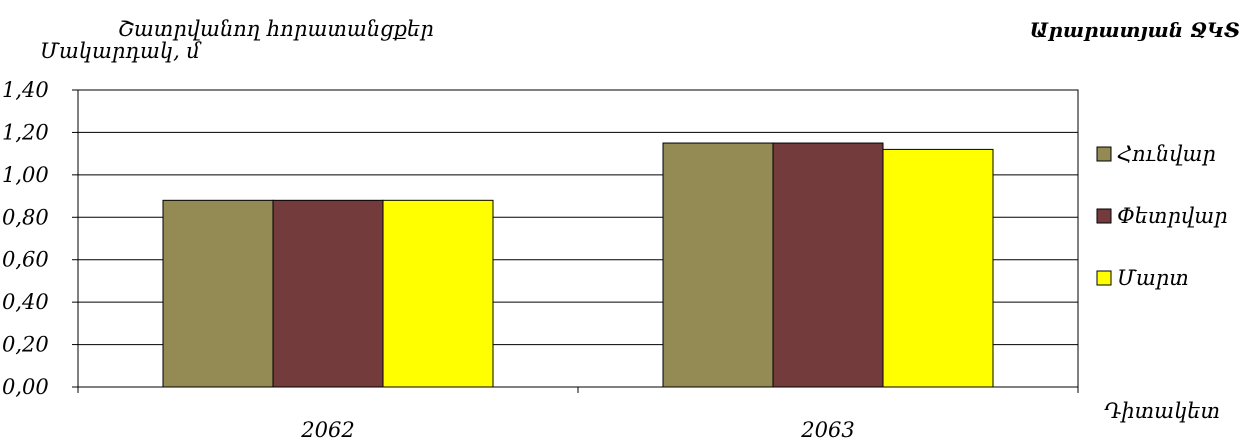 Image resolution: width=1247 pixels, height=444 pixels. Describe the element at coordinates (25, 175) in the screenshot. I see `y-tick-label: 1,00` at that location.